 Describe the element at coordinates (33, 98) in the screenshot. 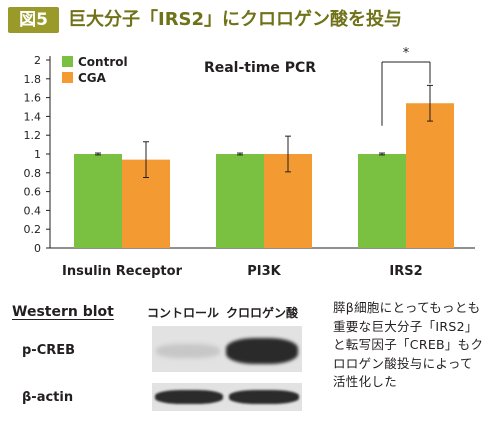

I see `y-tick-label: 1.6` at that location.